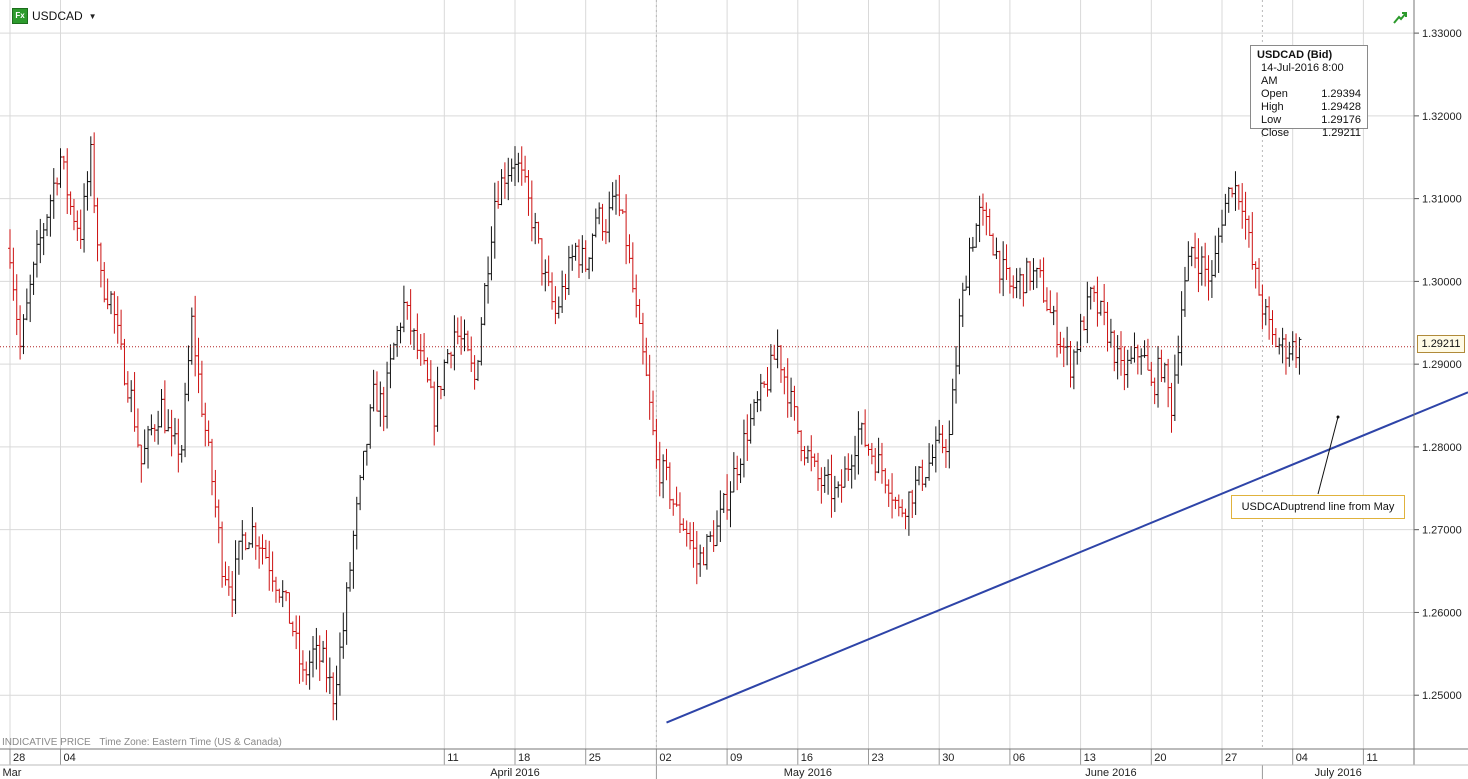 The width and height of the screenshot is (1468, 779). What do you see at coordinates (1400, 18) in the screenshot?
I see `trend-arrow-icon` at bounding box center [1400, 18].